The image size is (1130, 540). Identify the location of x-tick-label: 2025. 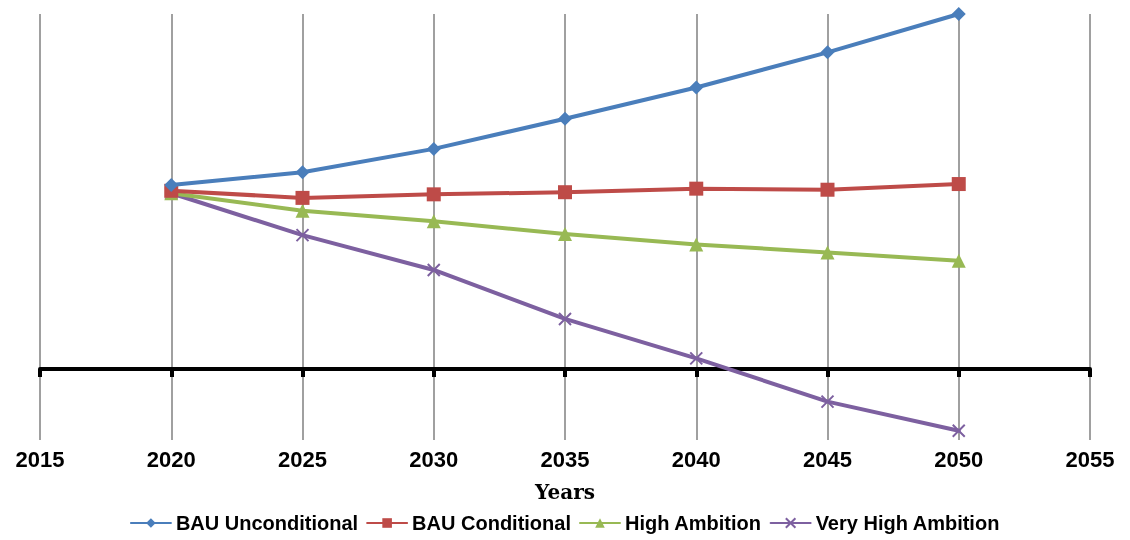
(302, 459).